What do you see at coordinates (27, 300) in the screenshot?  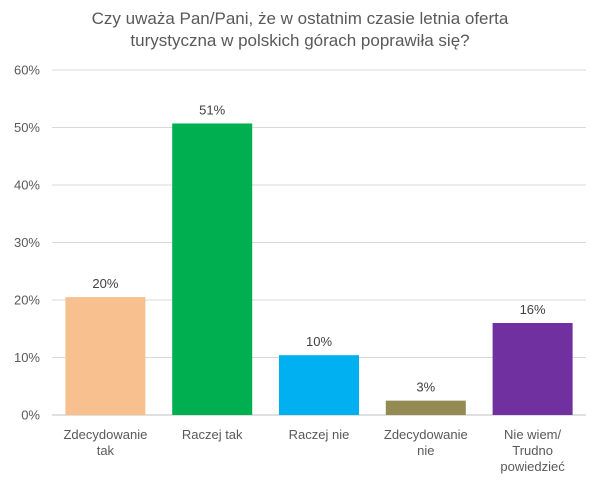 I see `y-tick-label: 20%` at bounding box center [27, 300].